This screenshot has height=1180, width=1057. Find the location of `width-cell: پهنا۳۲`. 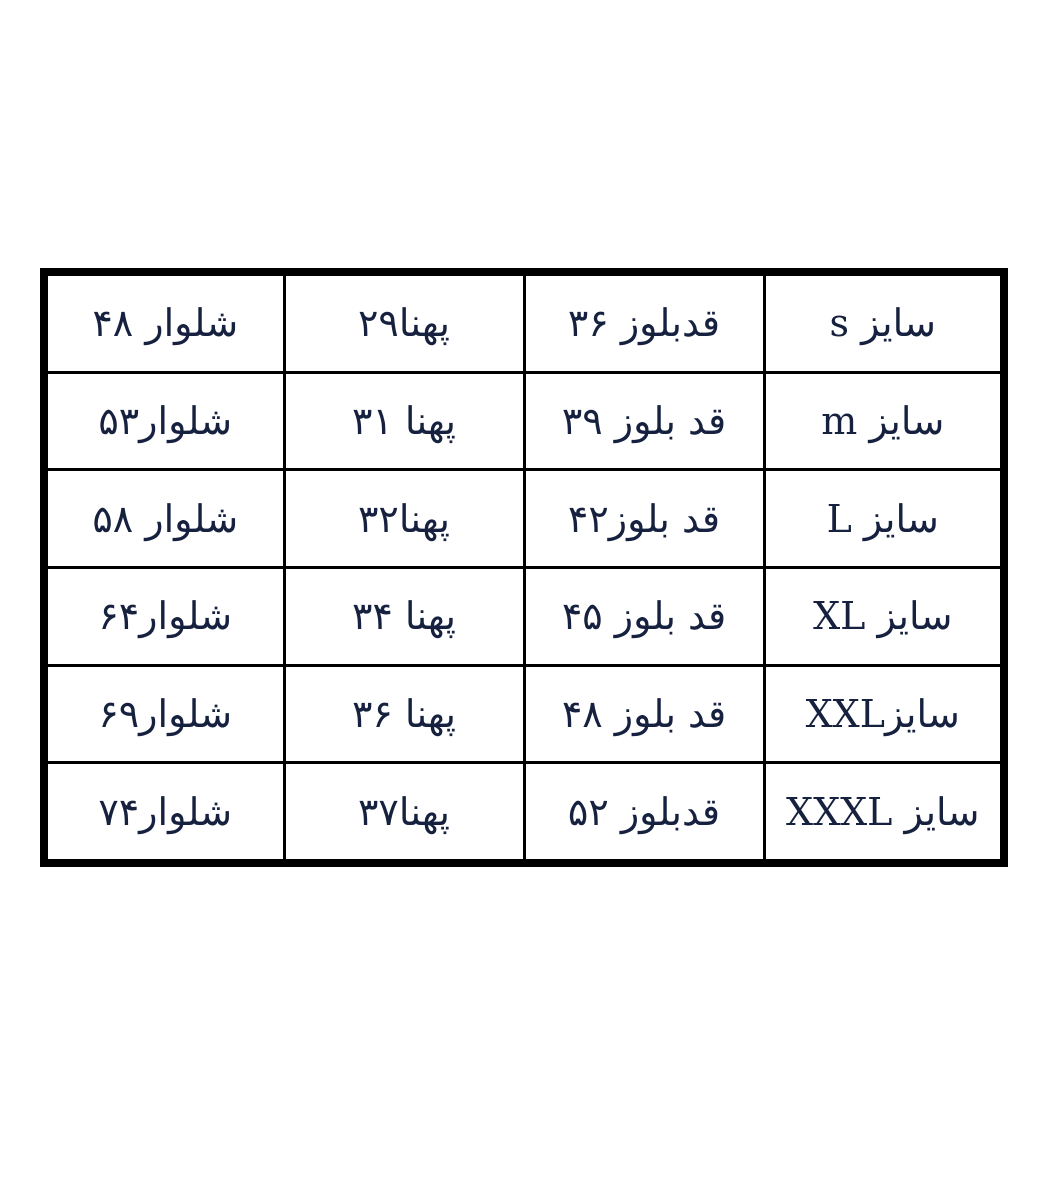

width-cell: پهنا۳۲ is located at coordinates (404, 518).